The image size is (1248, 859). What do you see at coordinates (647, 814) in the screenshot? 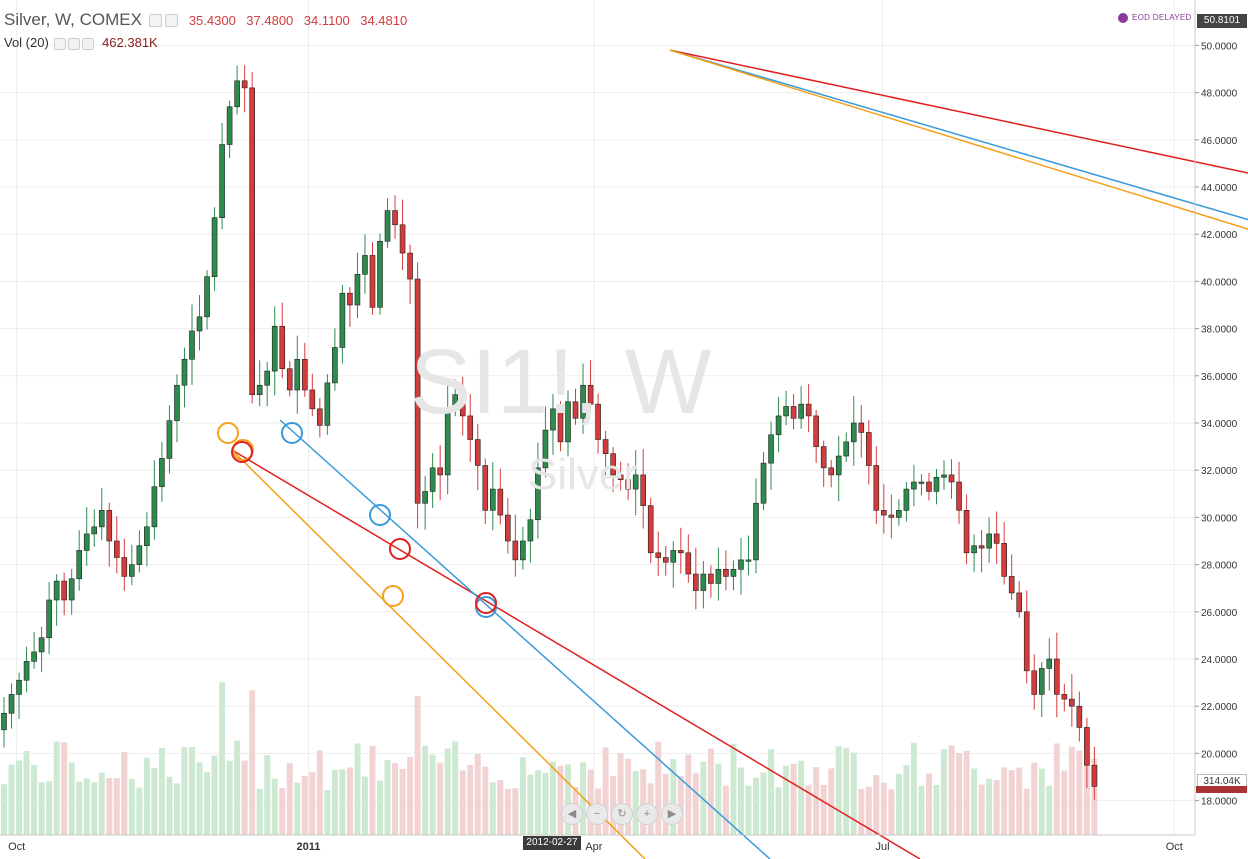
I see `plus-icon: +` at bounding box center [647, 814].